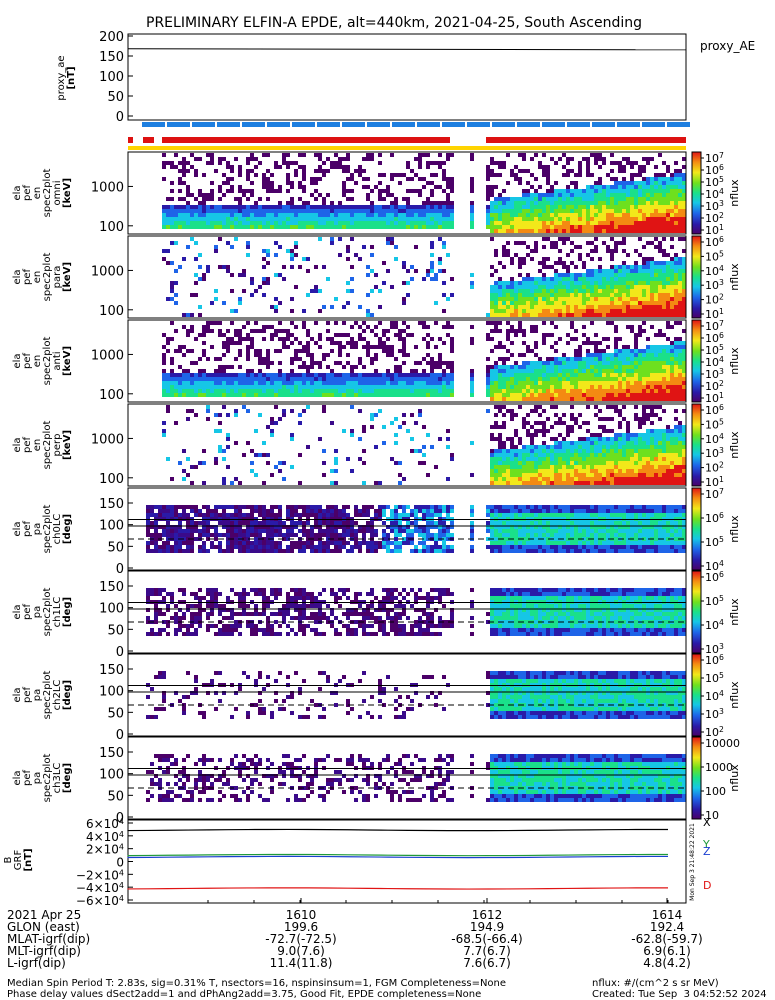 The image size is (775, 1000). What do you see at coordinates (107, 439) in the screenshot?
I see `panel-tick-label: 1000` at bounding box center [107, 439].